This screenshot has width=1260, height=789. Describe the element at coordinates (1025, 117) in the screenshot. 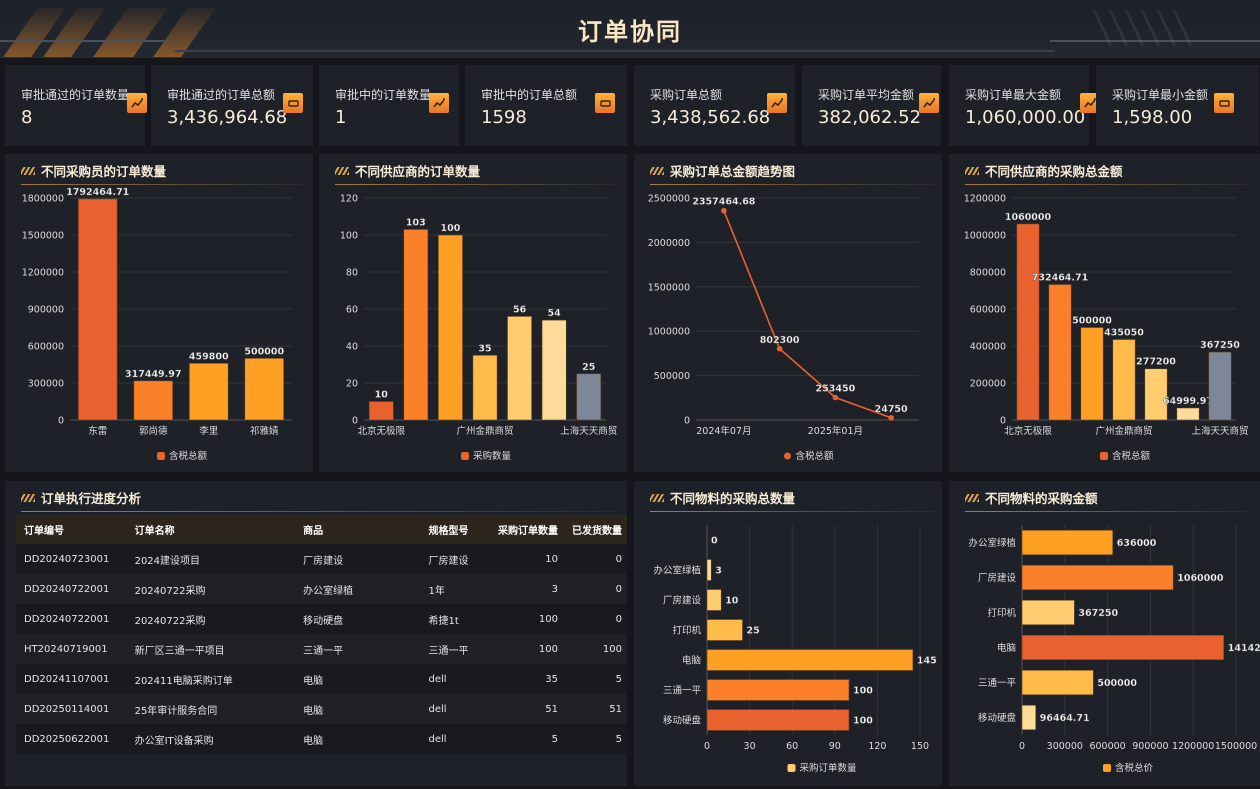

I see `kpi-value: 1,060,000.00` at that location.